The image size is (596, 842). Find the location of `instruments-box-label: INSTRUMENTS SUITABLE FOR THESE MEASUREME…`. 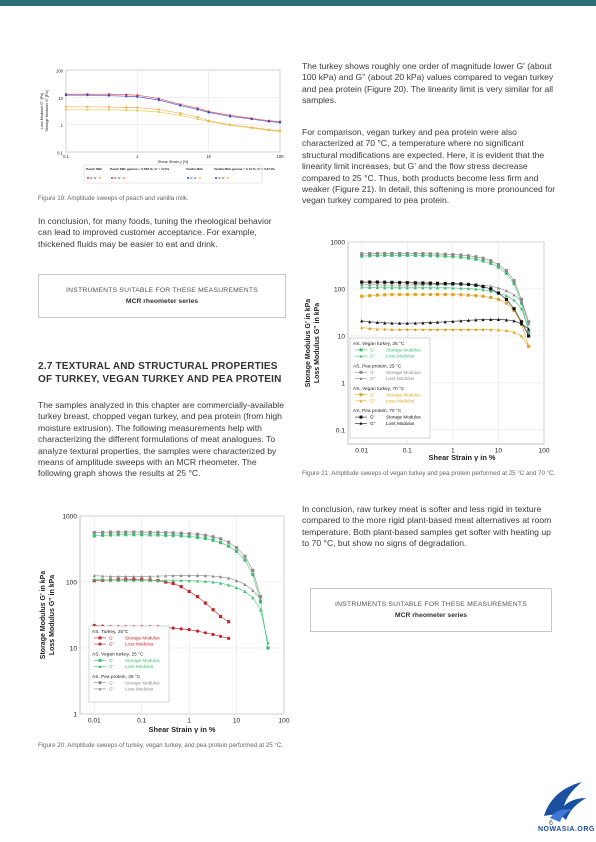

instruments-box-label: INSTRUMENTS SUITABLE FOR THESE MEASUREME… is located at coordinates (162, 290).